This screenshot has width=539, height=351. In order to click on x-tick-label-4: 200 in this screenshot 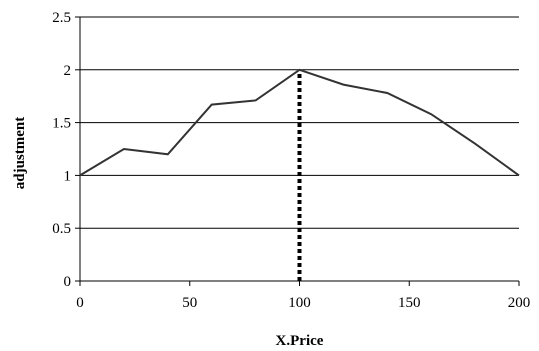, I will do `click(519, 303)`.